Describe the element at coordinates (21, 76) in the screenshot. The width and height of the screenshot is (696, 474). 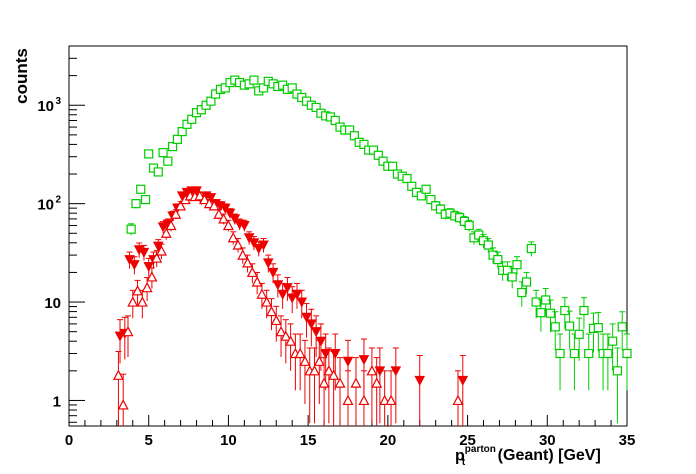
I see `y-axis-label: counts` at that location.